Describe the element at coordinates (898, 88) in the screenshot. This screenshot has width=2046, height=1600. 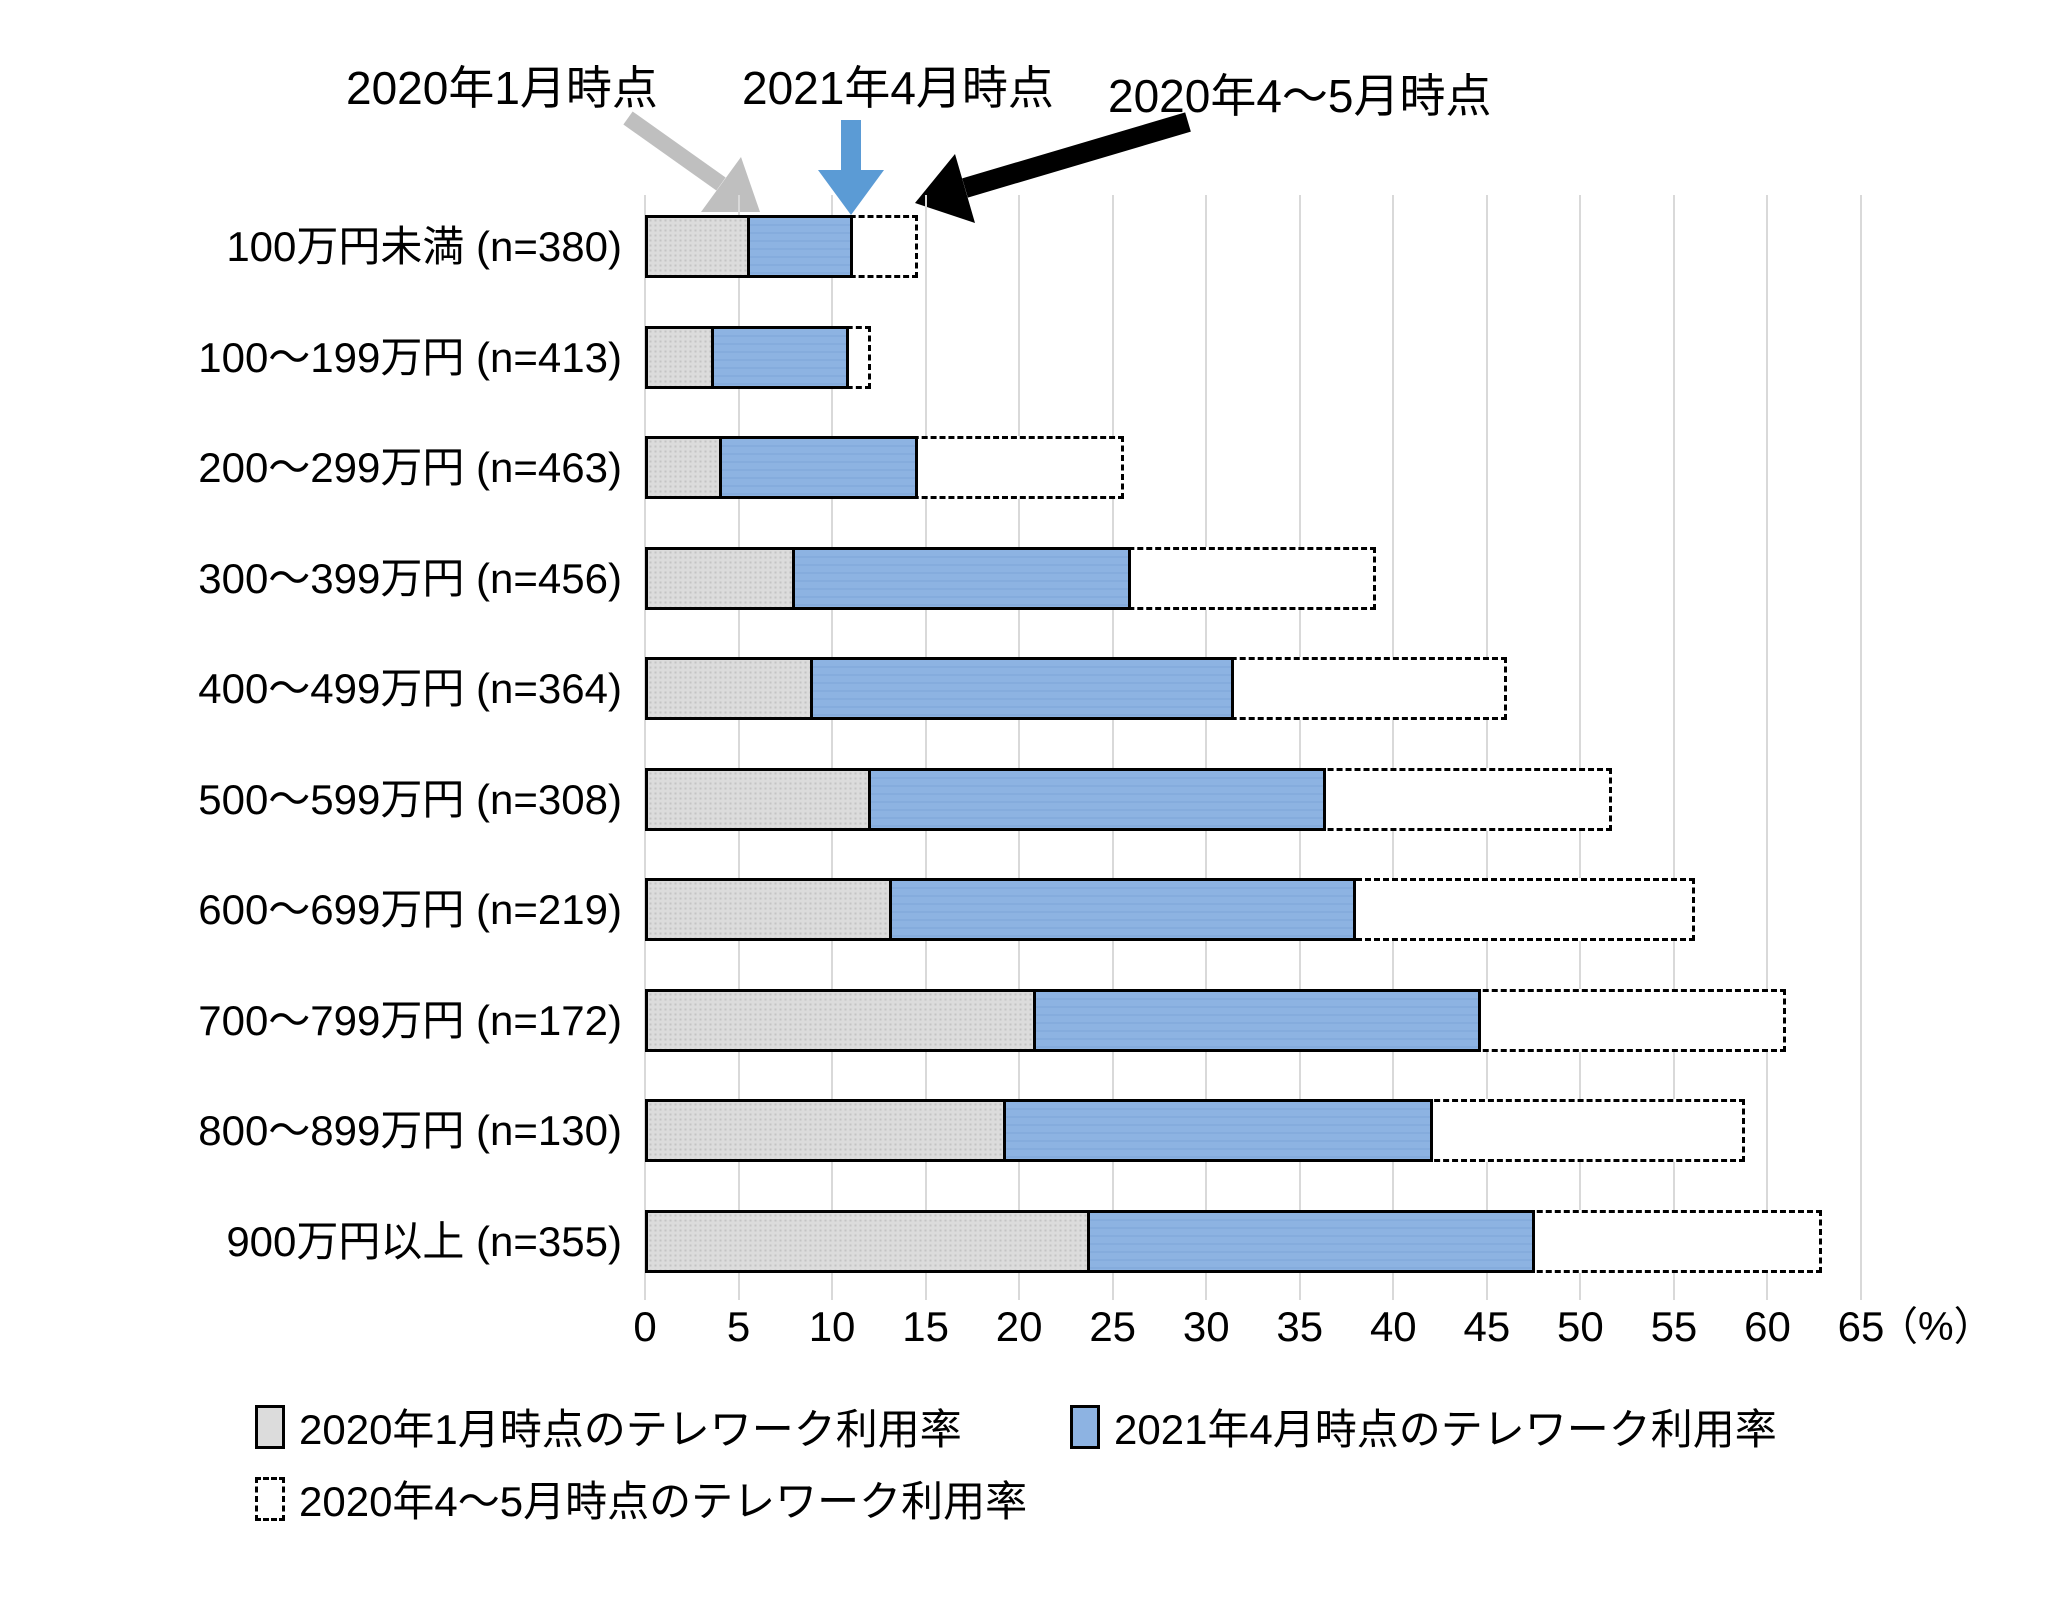
I see `annotation-apr-2021: 2021年4月時点` at that location.